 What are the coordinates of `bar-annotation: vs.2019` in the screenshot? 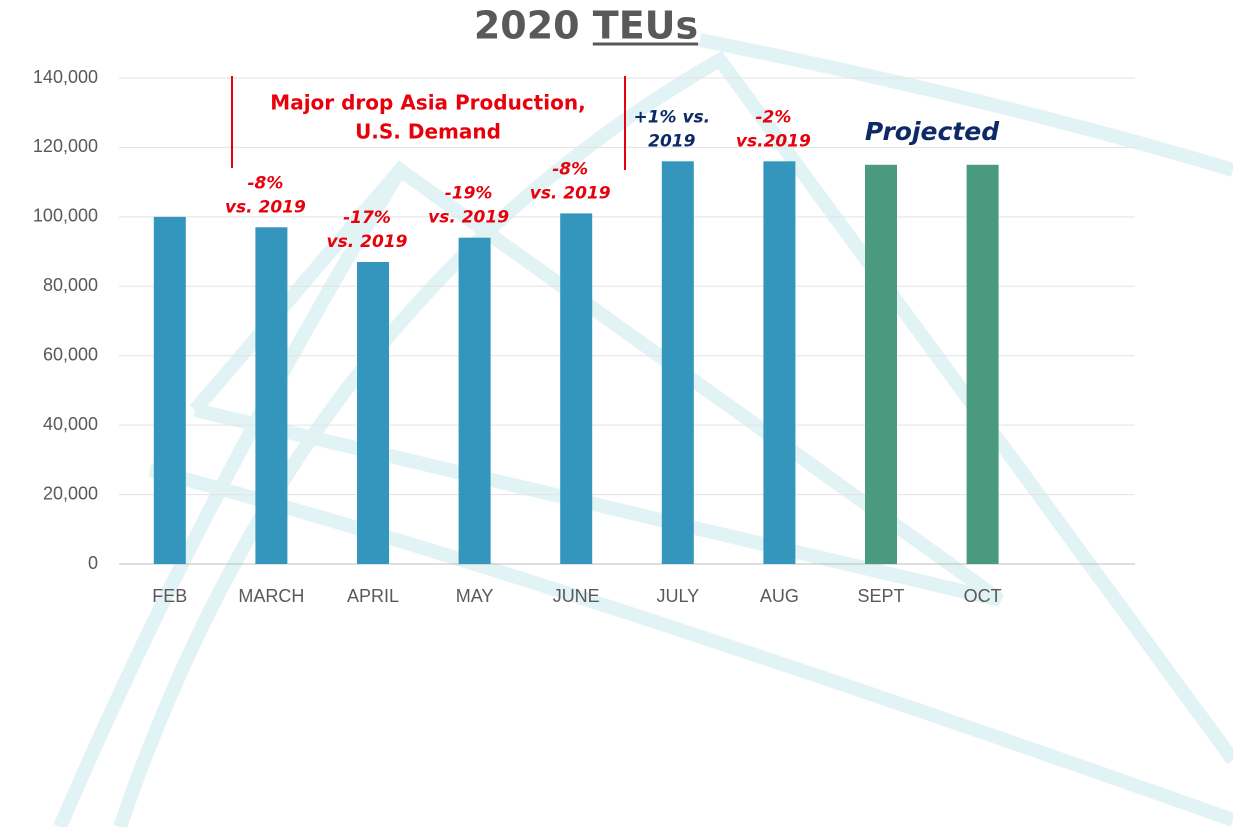 It's located at (773, 141).